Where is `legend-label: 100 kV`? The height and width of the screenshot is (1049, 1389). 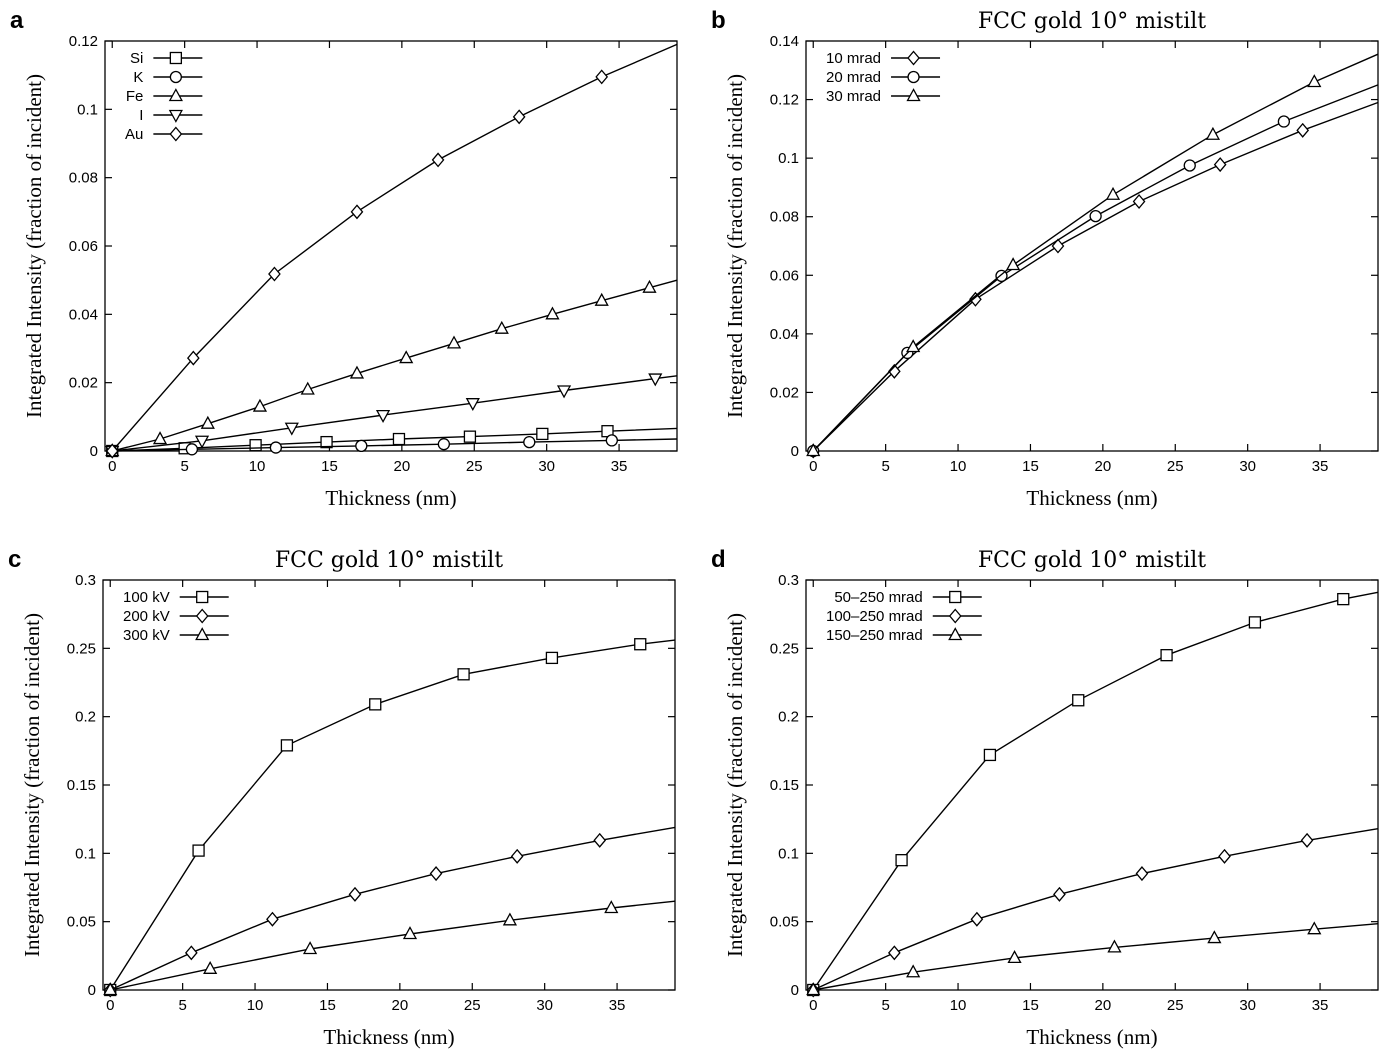
legend-label: 100 kV is located at coordinates (146, 597).